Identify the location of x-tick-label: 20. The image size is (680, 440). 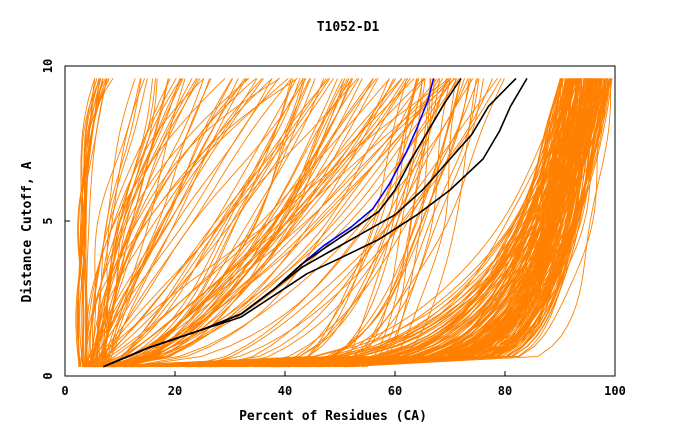
(175, 391).